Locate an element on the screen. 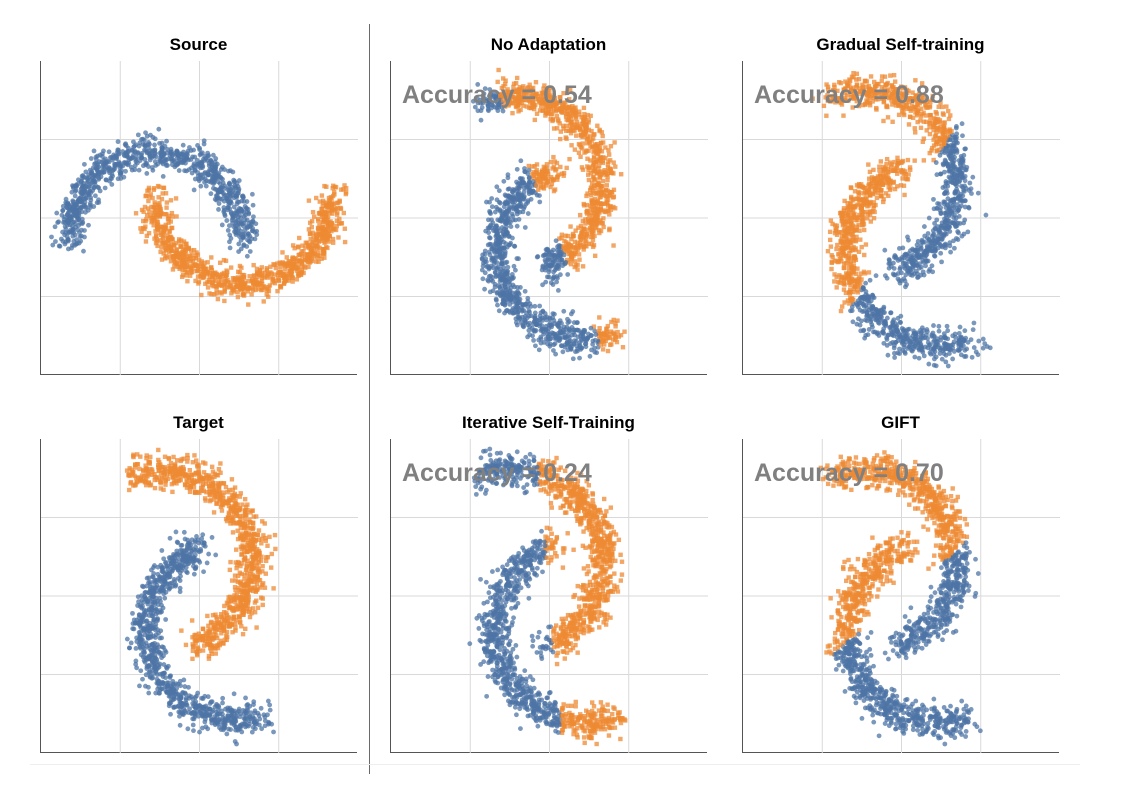 The image size is (1126, 796). accuracy-label: Accuracy = 0.54 is located at coordinates (497, 95).